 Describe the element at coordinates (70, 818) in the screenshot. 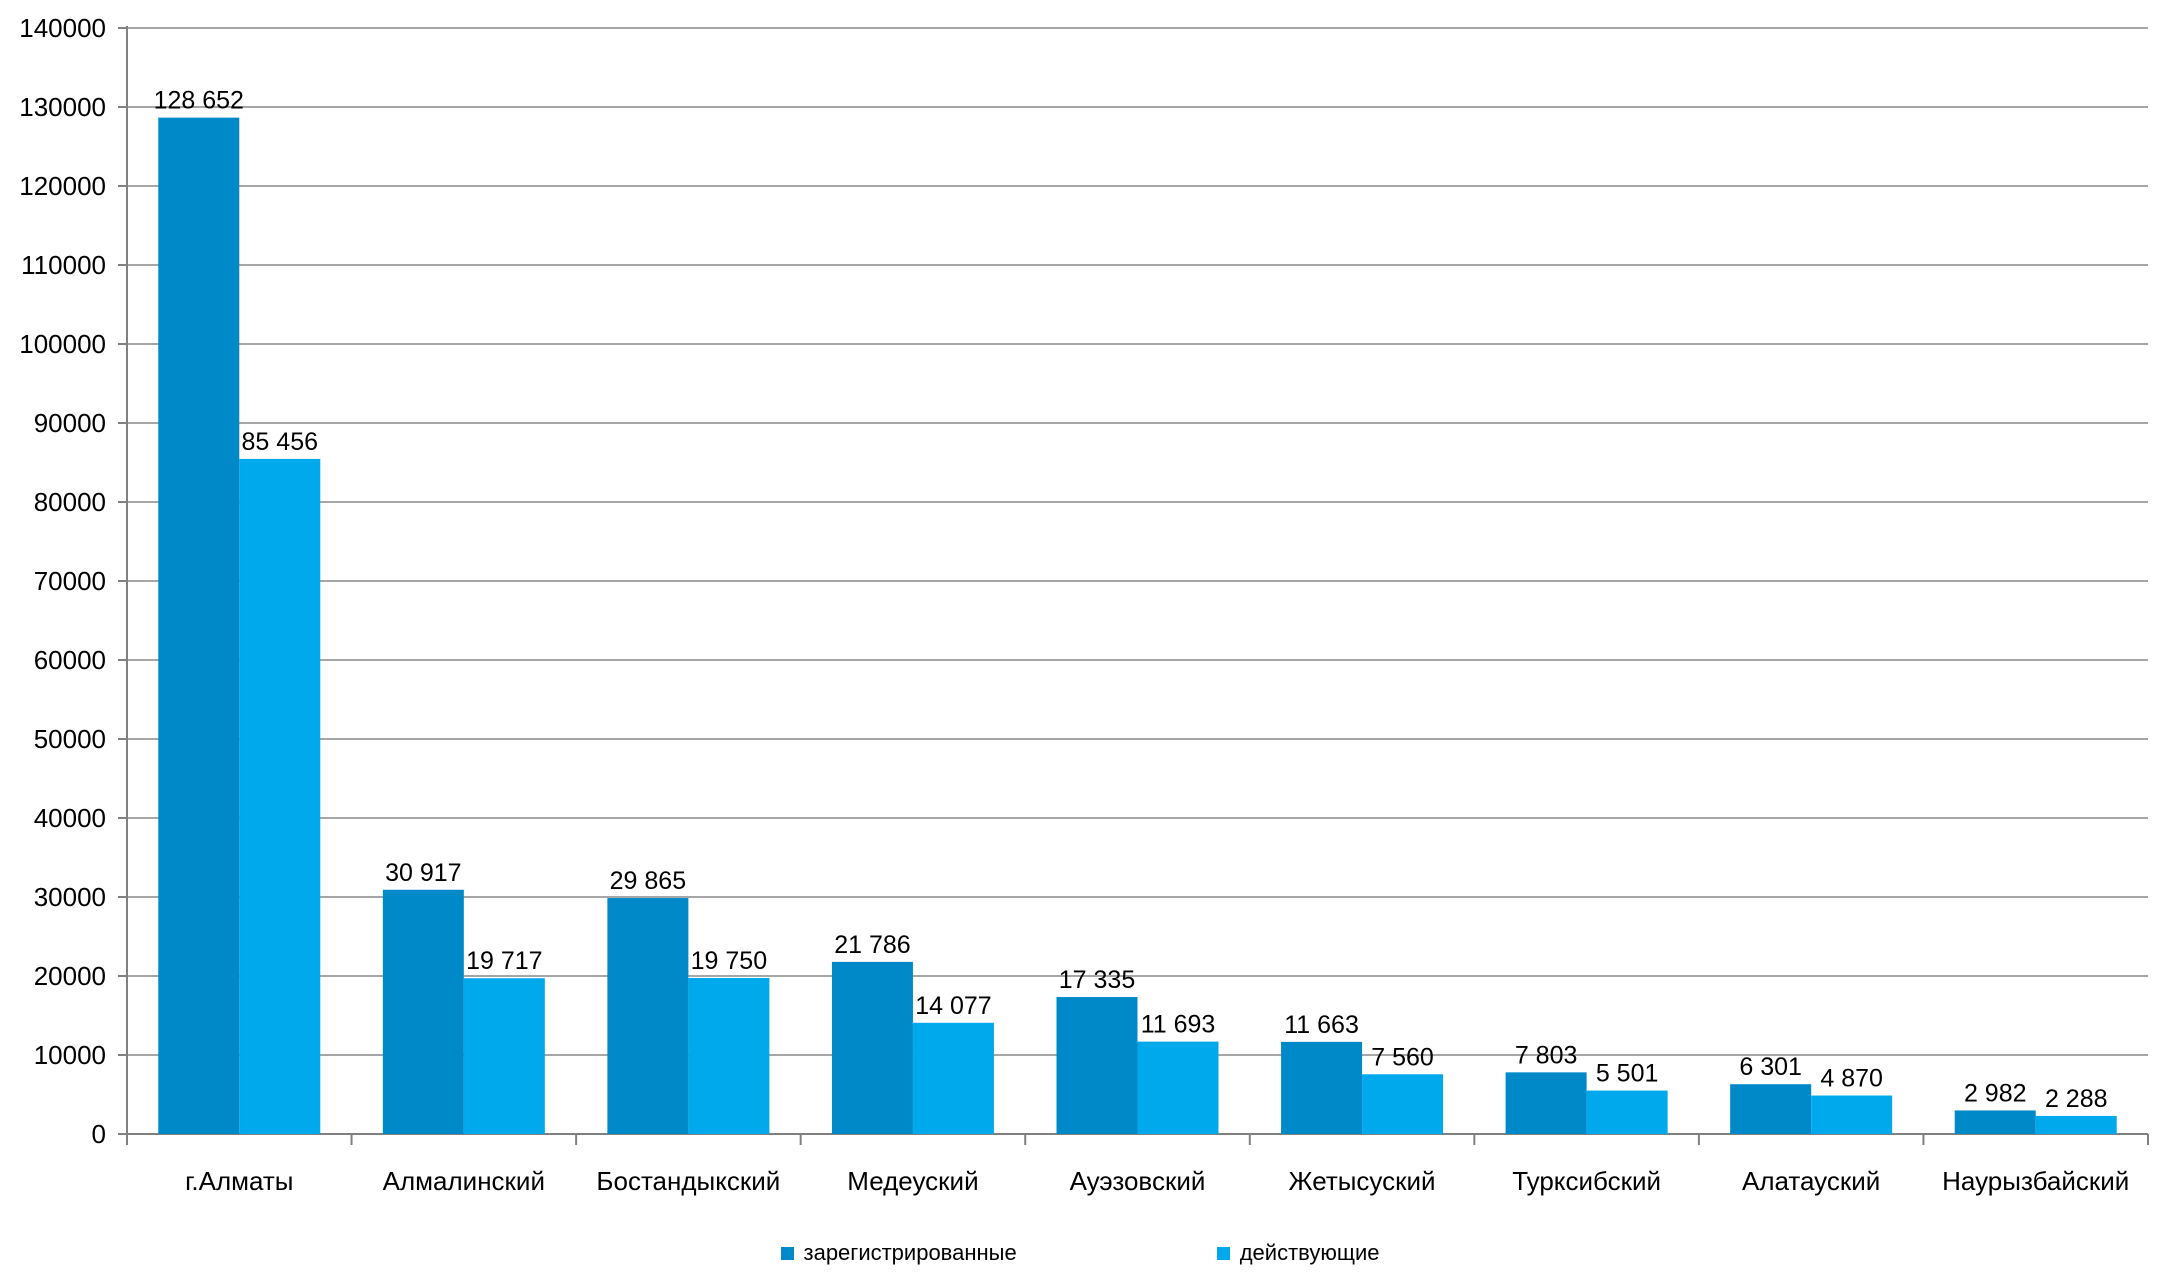

I see `y-tick-label: 40000` at that location.